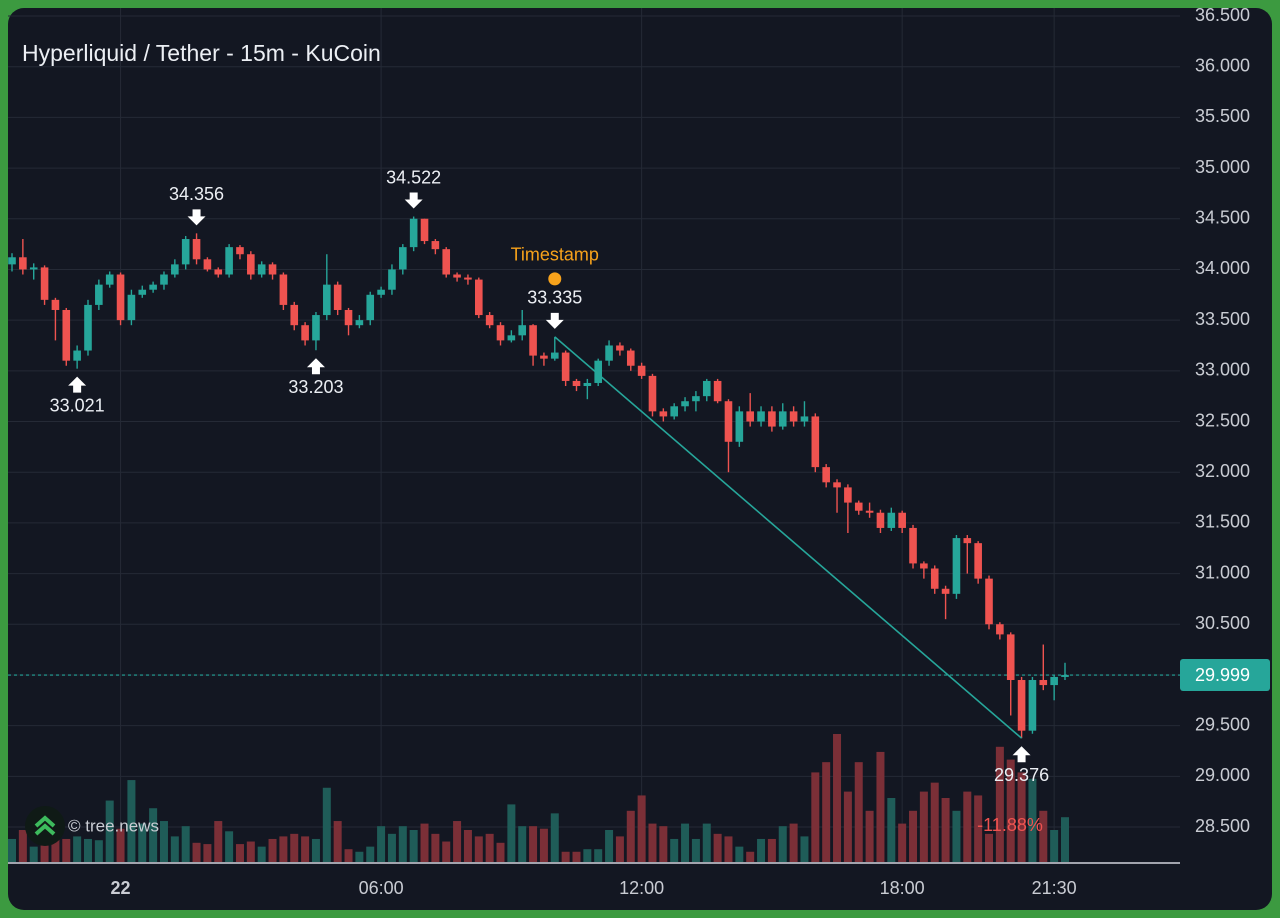 This screenshot has width=1280, height=918. Describe the element at coordinates (1222, 623) in the screenshot. I see `y-tick-label: 30.500` at that location.